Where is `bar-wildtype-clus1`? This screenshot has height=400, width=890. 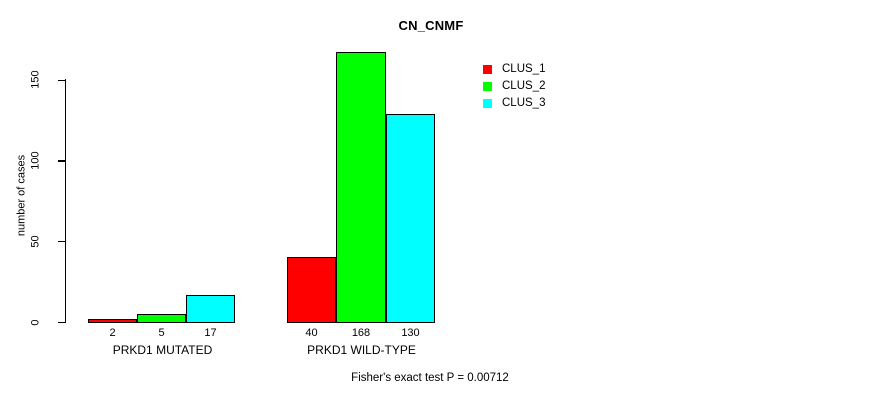
bar-wildtype-clus1 is located at coordinates (311, 290).